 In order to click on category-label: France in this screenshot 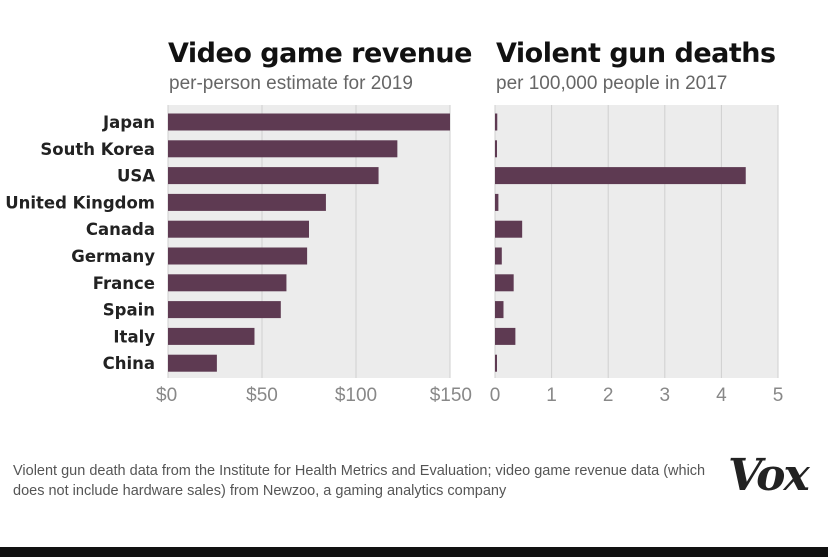, I will do `click(124, 283)`.